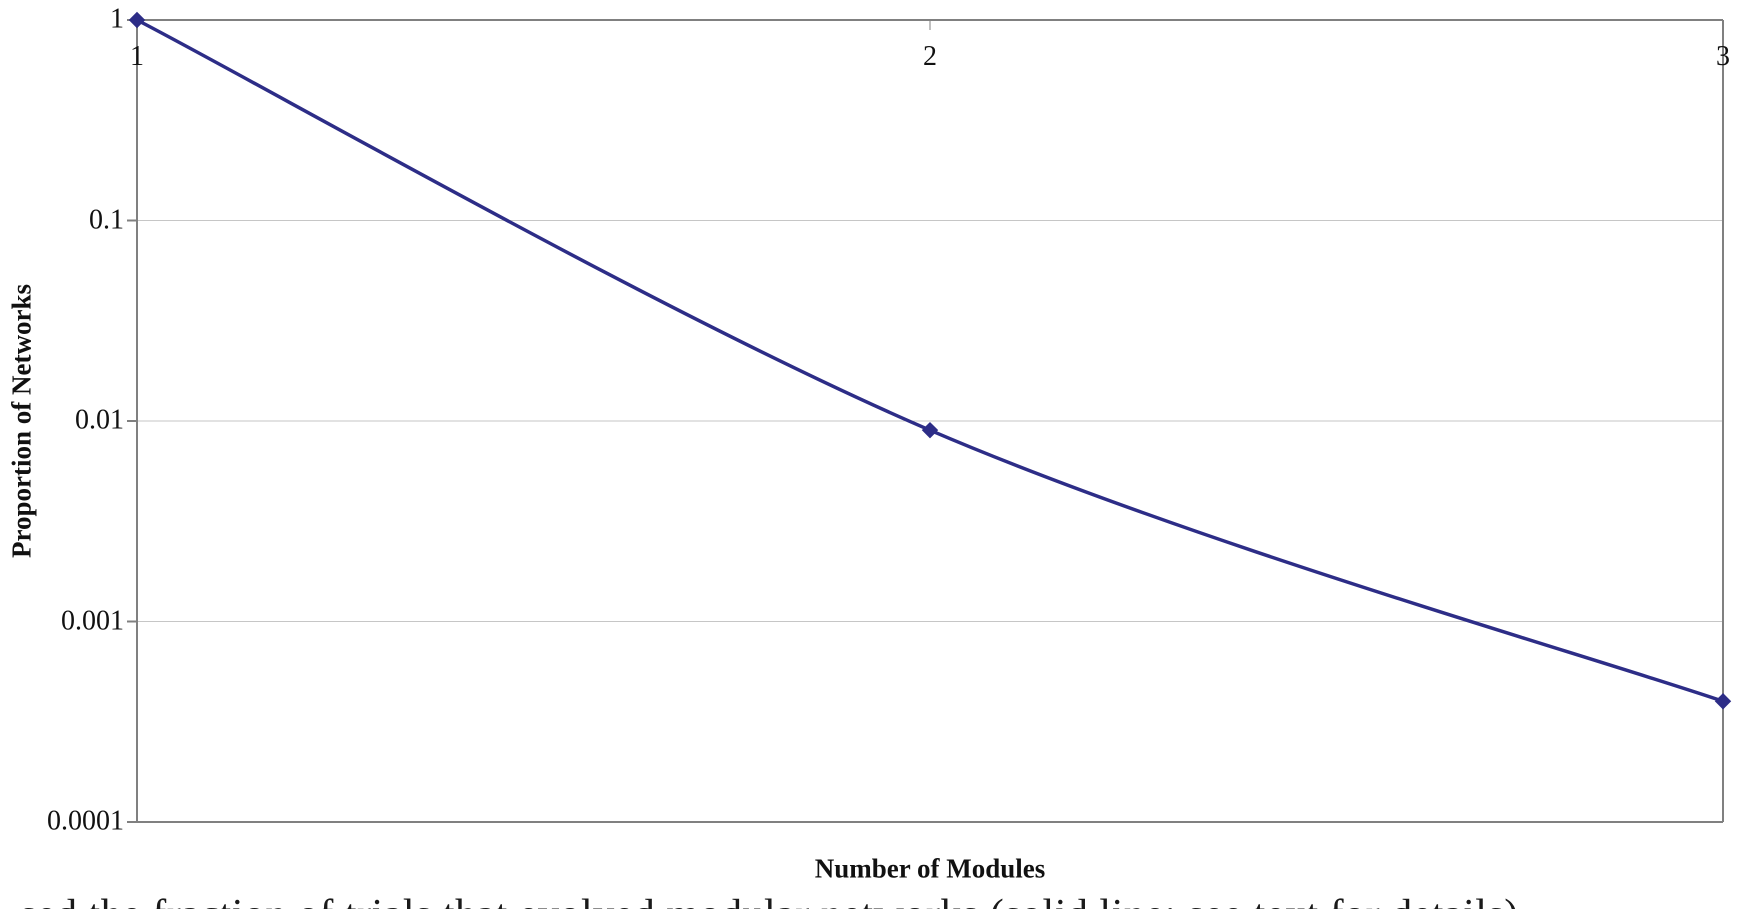 This screenshot has width=1764, height=909. I want to click on y-axis-tick-label: 1, so click(117, 19).